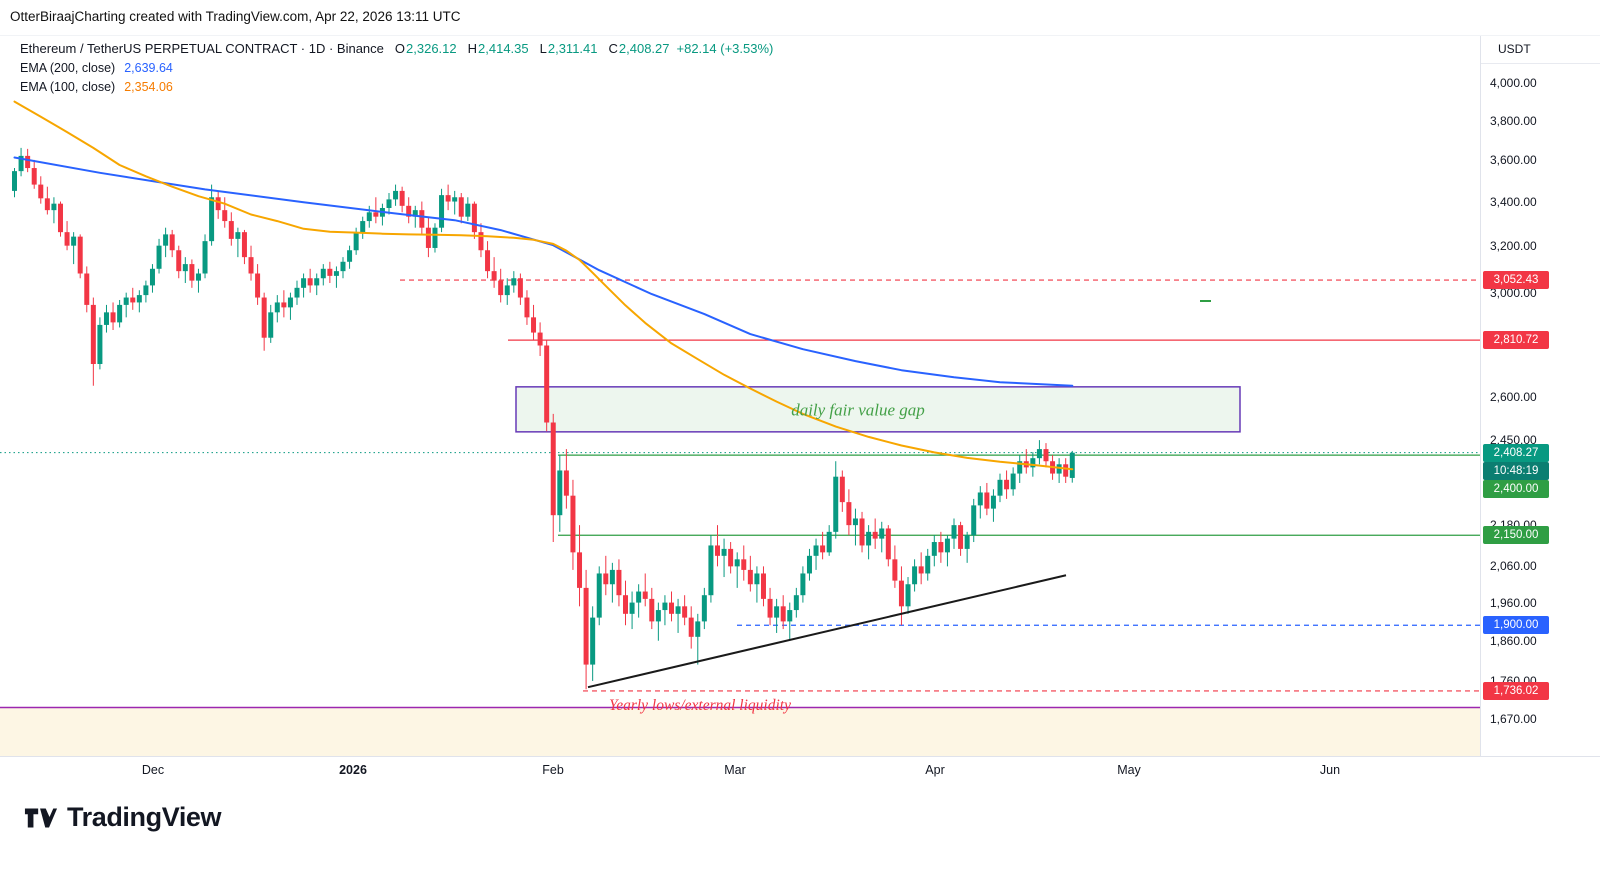 The width and height of the screenshot is (1600, 870). Describe the element at coordinates (1540, 49) in the screenshot. I see `currency-toggle: USDT` at that location.